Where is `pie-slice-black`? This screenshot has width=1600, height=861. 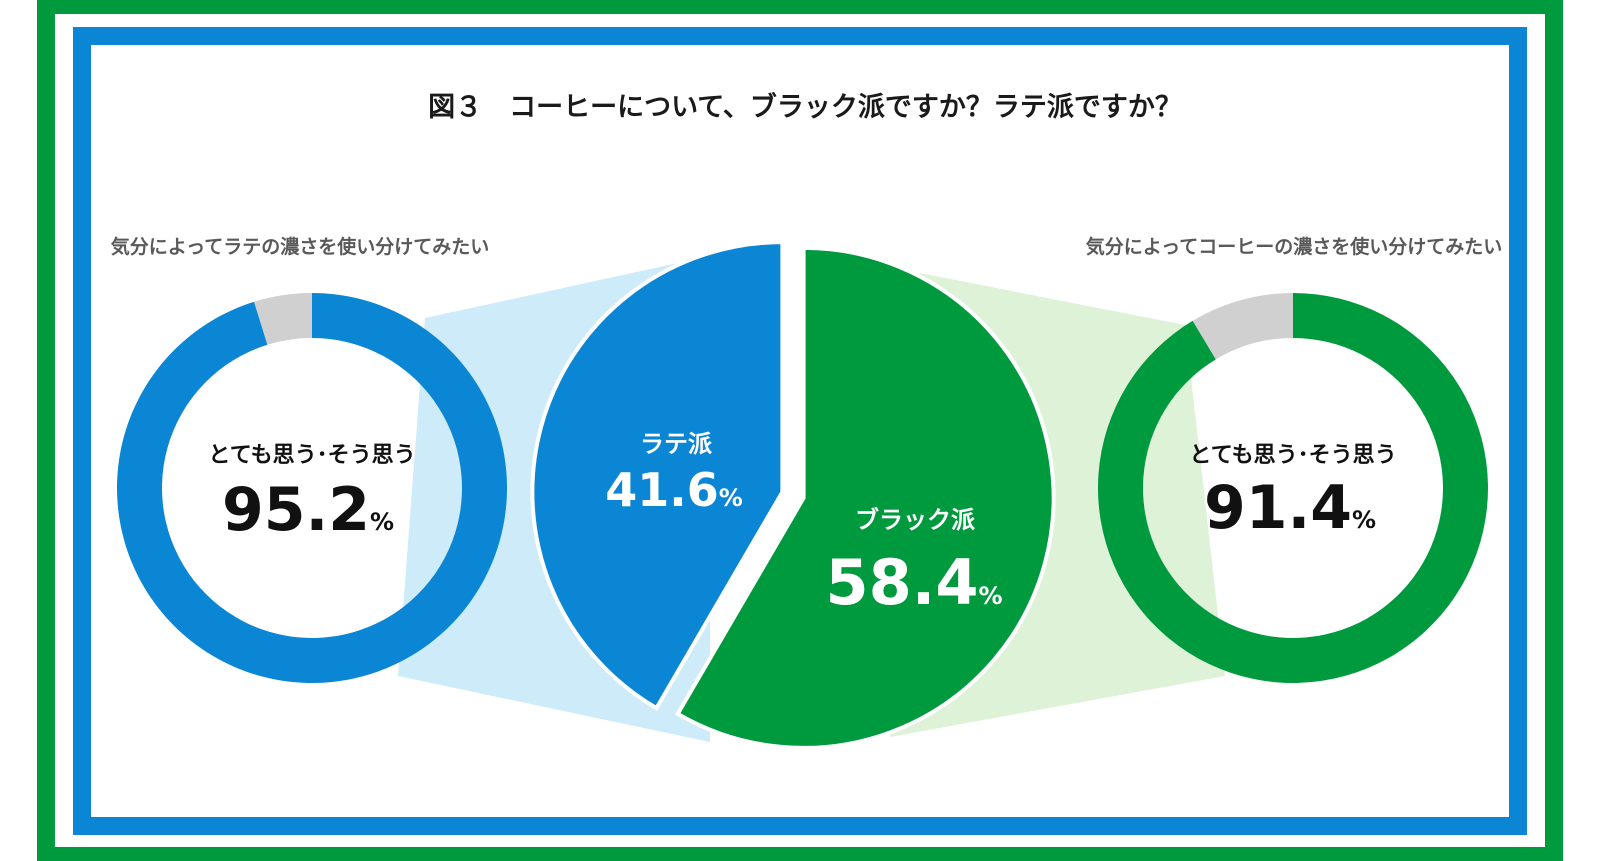 pie-slice-black is located at coordinates (865, 497).